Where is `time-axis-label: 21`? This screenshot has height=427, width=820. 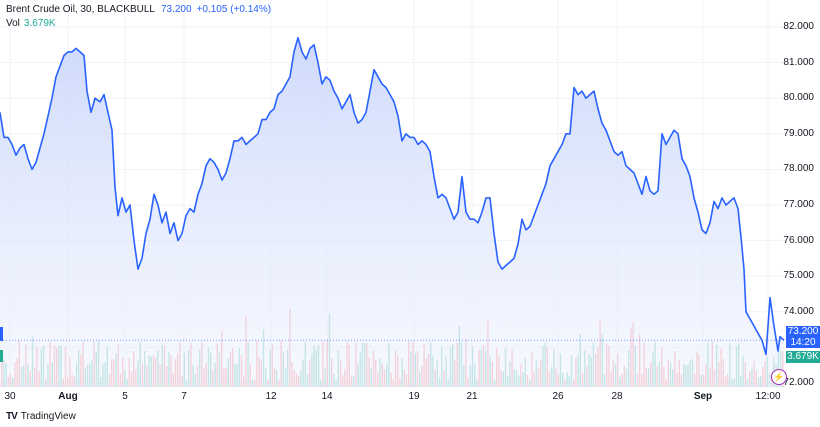
time-axis-label: 21 is located at coordinates (472, 396).